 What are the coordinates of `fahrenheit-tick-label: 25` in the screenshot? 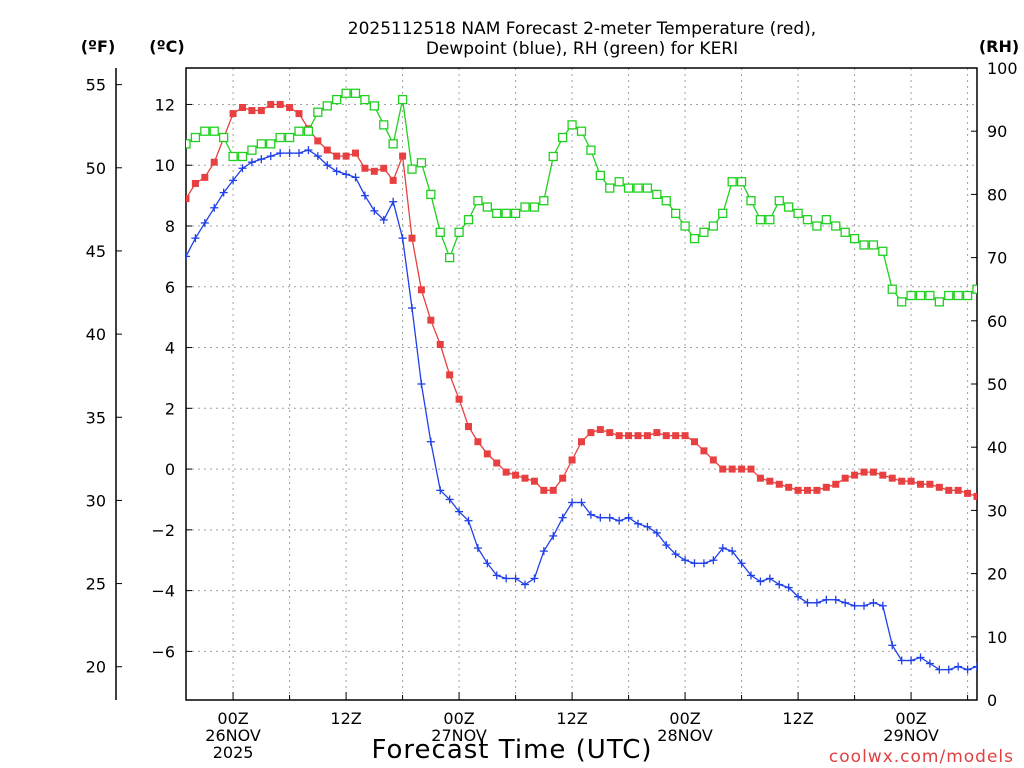 It's located at (96, 584).